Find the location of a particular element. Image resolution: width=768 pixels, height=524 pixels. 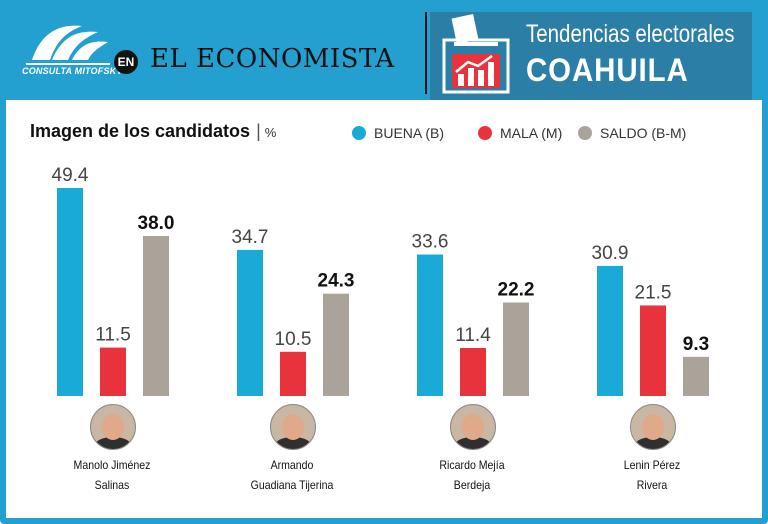

data-label-buena-4: 30.9 is located at coordinates (610, 253).